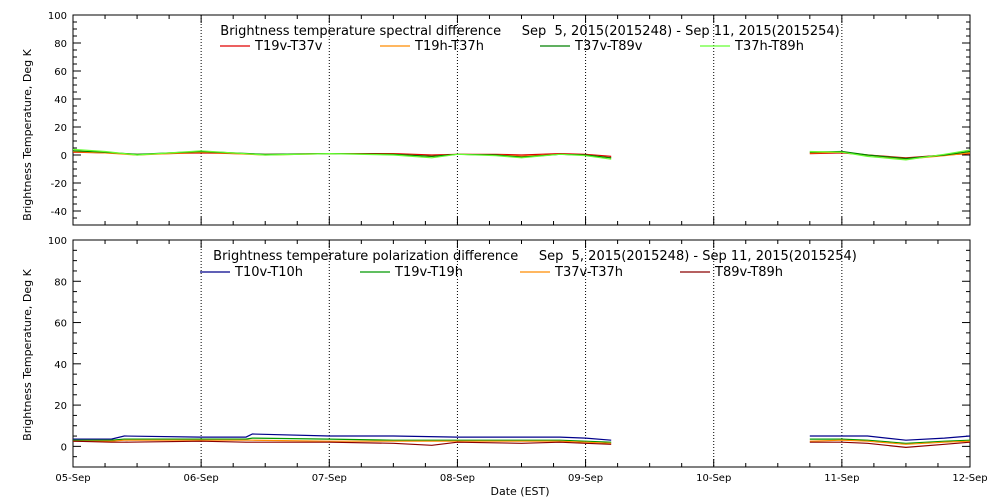  Describe the element at coordinates (59, 184) in the screenshot. I see `y-tick-label: -20` at that location.